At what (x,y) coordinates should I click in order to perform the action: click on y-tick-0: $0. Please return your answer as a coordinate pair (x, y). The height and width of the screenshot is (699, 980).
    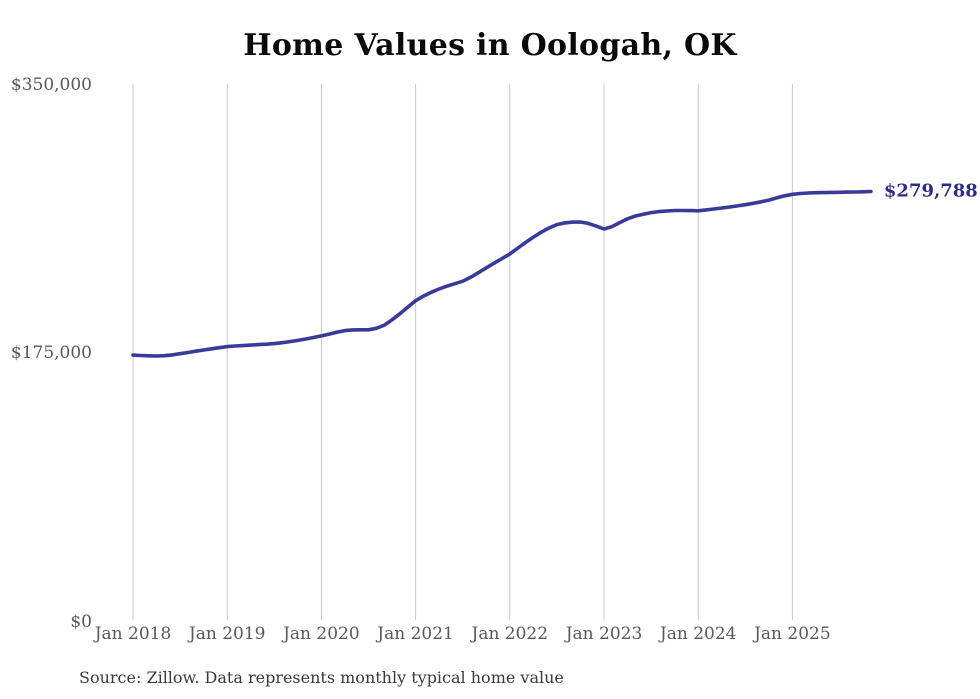
    Looking at the image, I should click on (81, 622).